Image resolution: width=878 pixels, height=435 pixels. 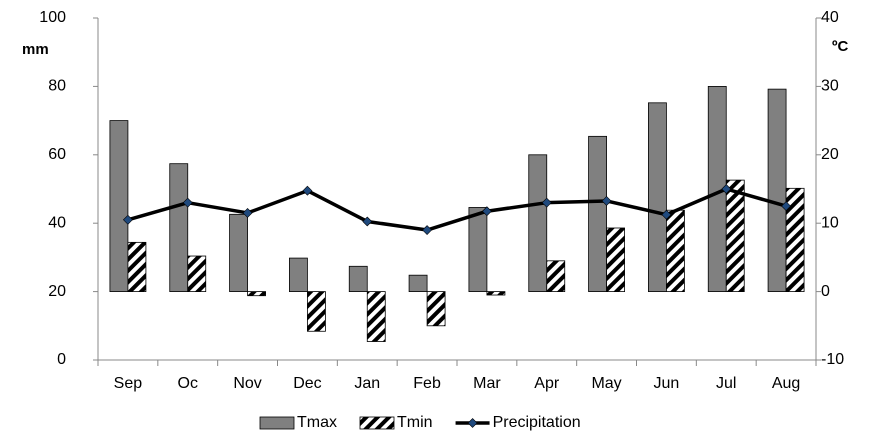 What do you see at coordinates (726, 383) in the screenshot?
I see `x-tick-label: Jul` at bounding box center [726, 383].